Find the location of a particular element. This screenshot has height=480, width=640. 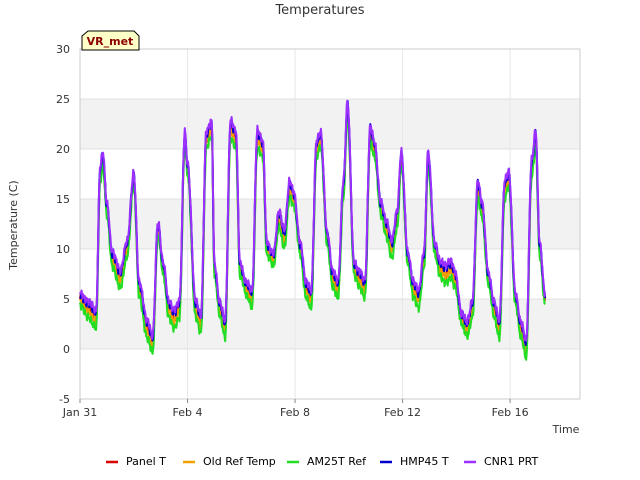

y-tick-label: 10 is located at coordinates (63, 249).